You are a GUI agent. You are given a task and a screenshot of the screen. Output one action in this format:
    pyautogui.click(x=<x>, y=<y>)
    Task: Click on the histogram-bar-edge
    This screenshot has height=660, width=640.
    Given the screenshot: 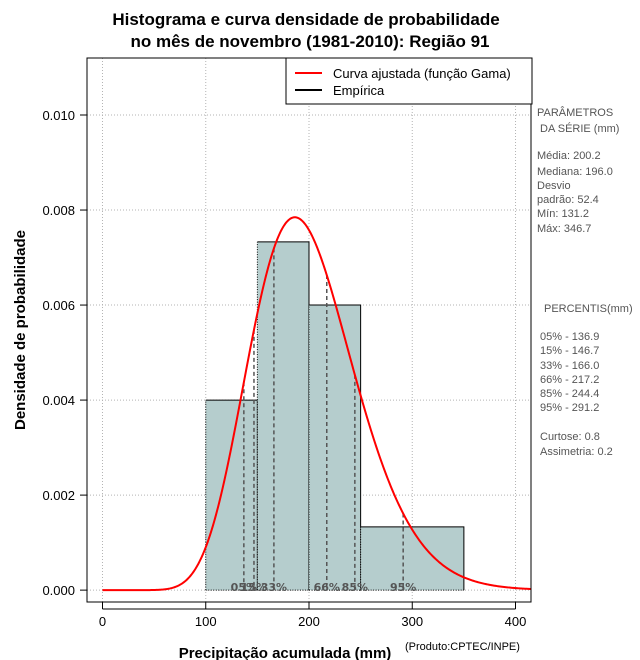 What is the action you would take?
    pyautogui.click(x=412, y=558)
    